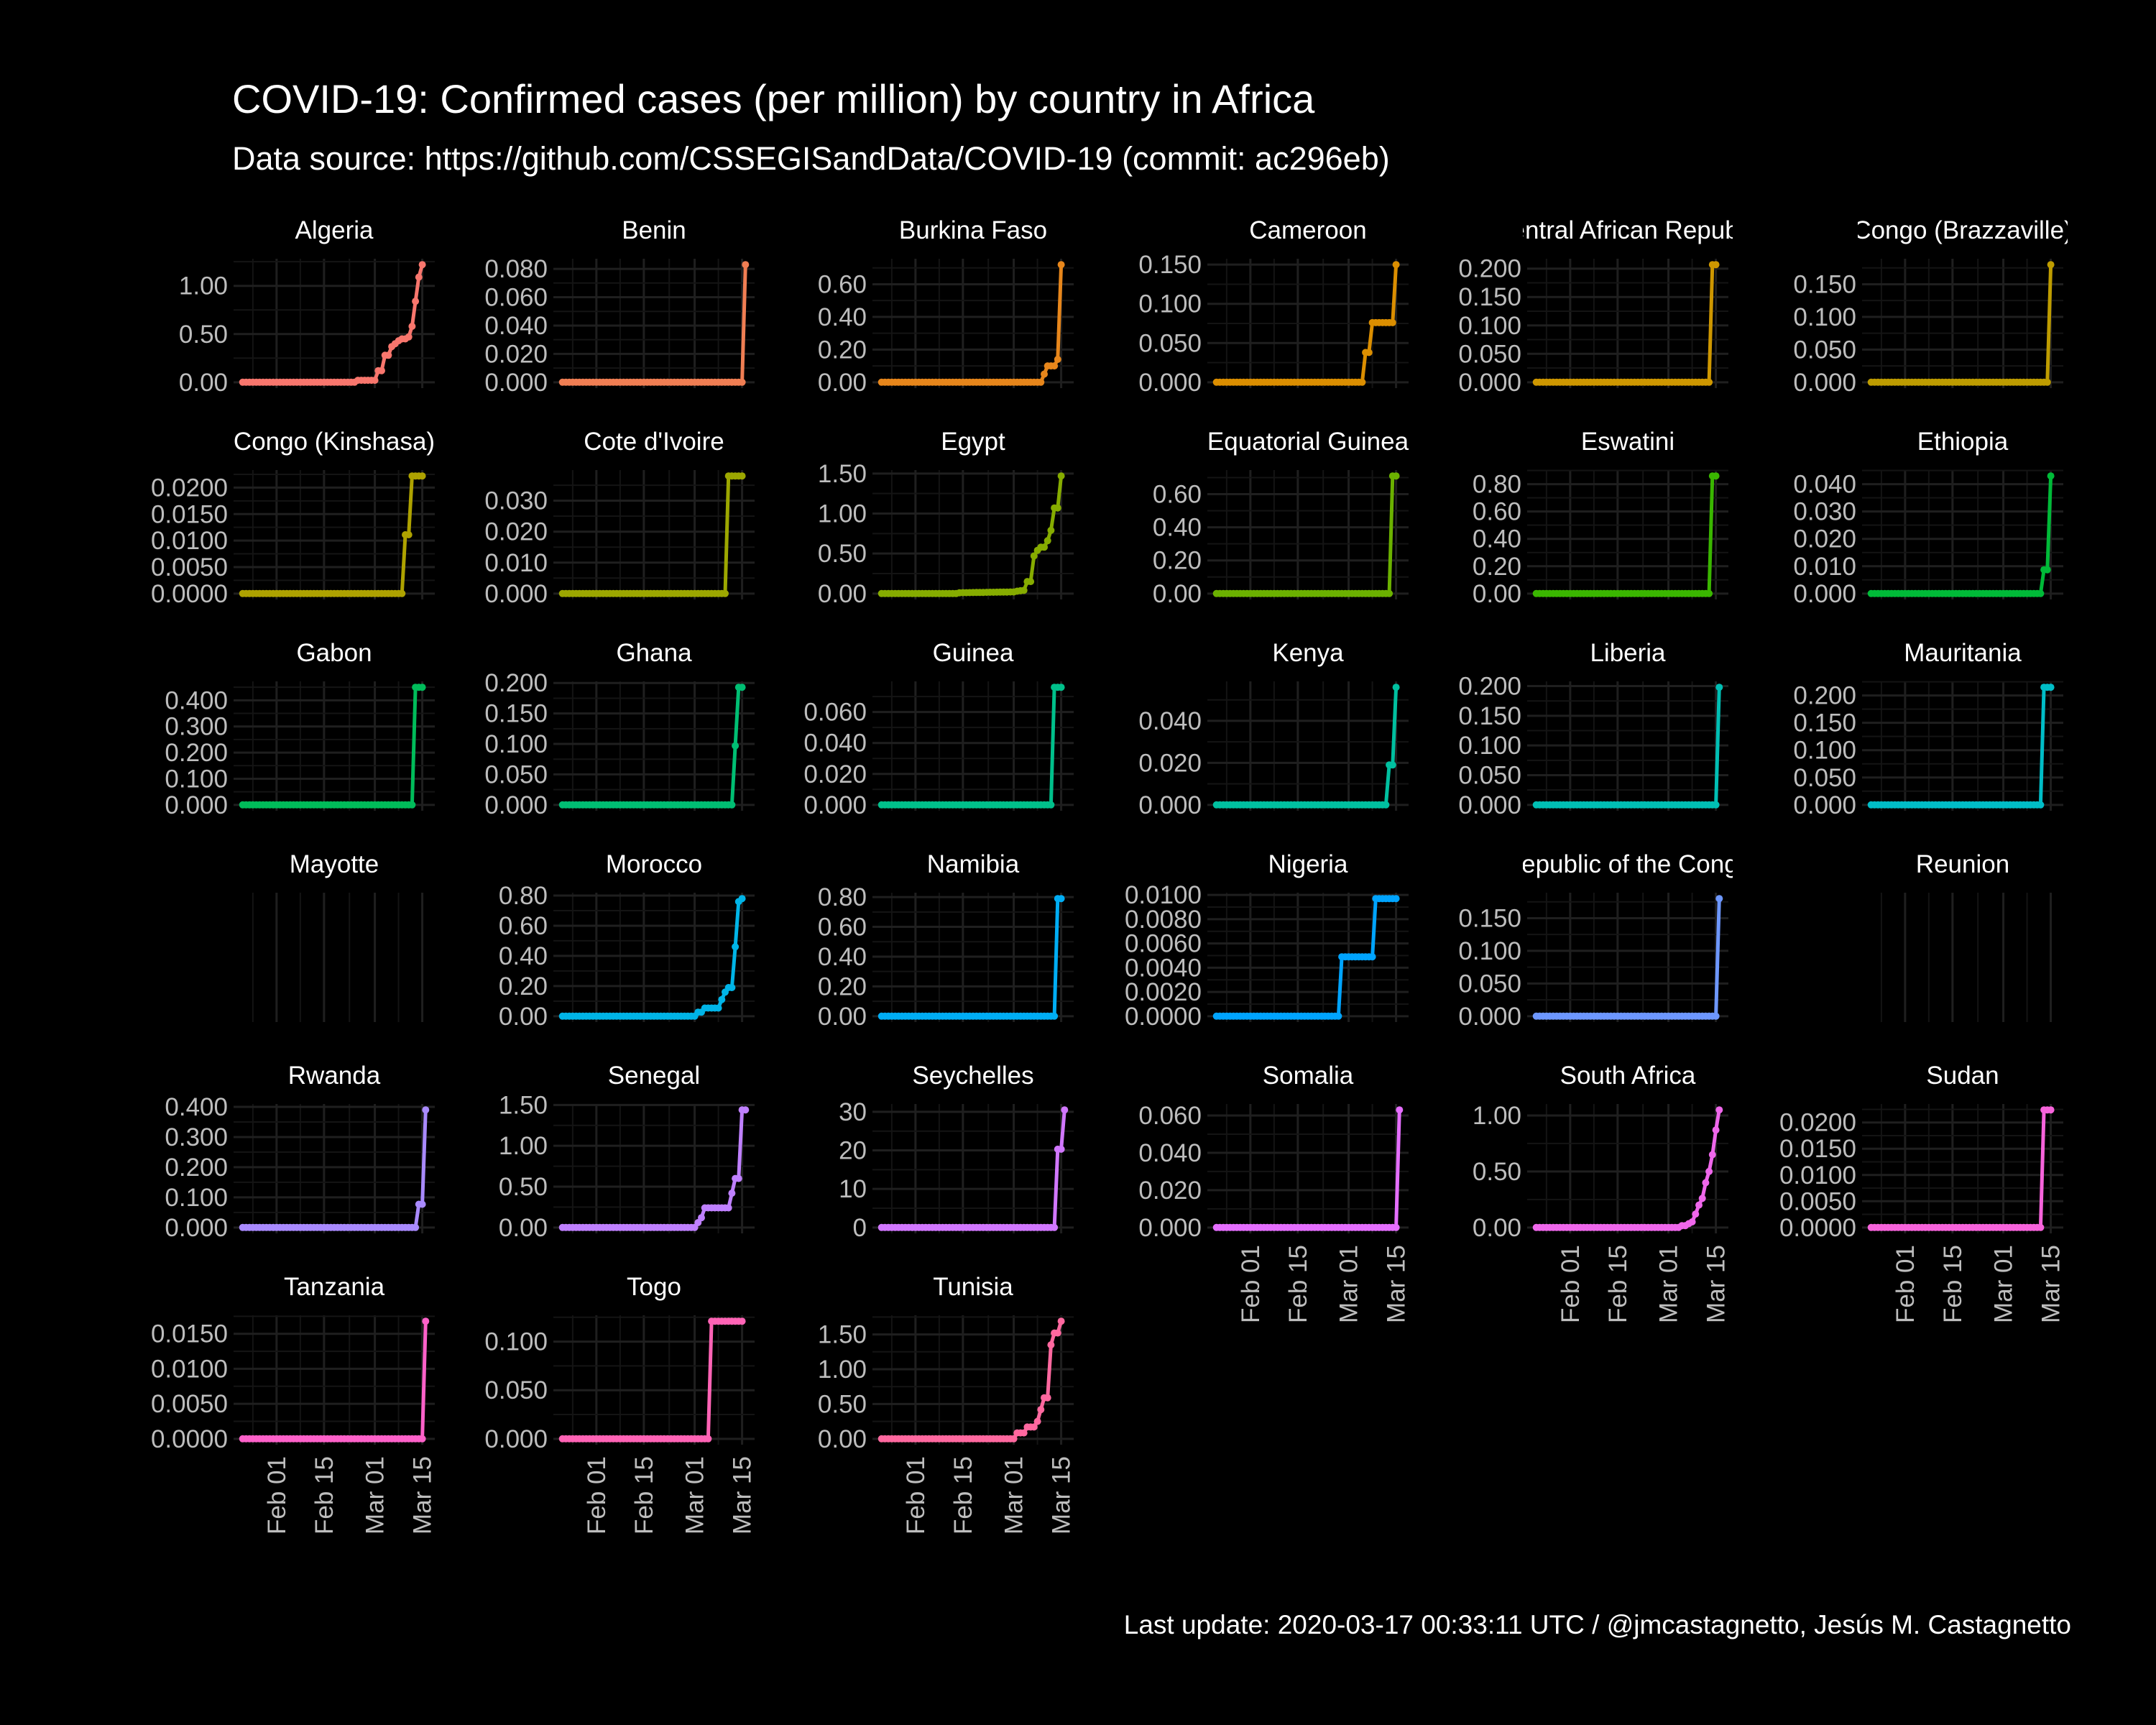  What do you see at coordinates (974, 653) in the screenshot?
I see `panel-title: Guinea` at bounding box center [974, 653].